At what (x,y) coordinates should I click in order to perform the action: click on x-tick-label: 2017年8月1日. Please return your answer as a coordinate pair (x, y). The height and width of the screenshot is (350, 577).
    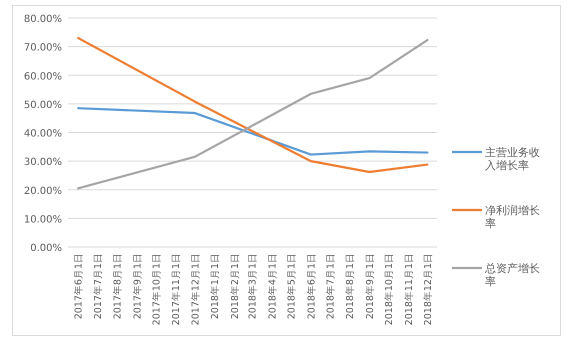
    Looking at the image, I should click on (118, 286).